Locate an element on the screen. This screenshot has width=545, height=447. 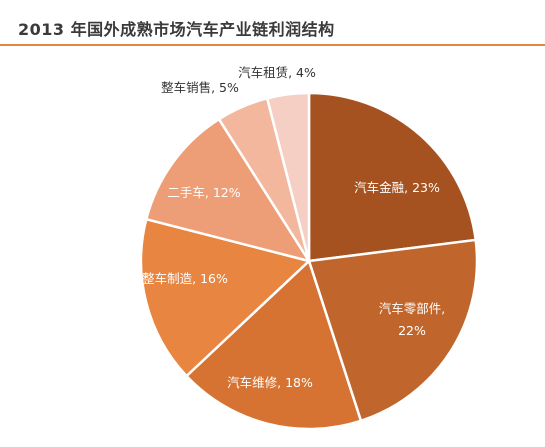
slice-label-line: 整车制造, 16% is located at coordinates (185, 278).